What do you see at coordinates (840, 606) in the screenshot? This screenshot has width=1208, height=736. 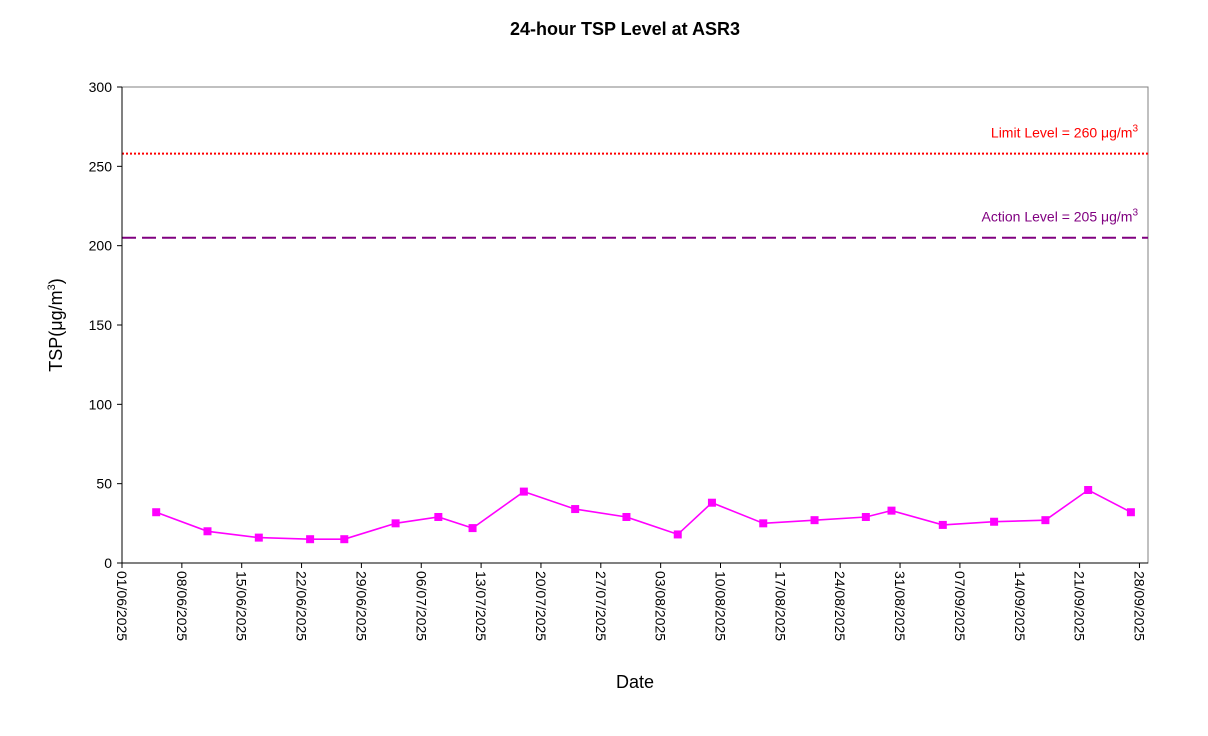 I see `x-tick-label: 24/08/2025` at bounding box center [840, 606].